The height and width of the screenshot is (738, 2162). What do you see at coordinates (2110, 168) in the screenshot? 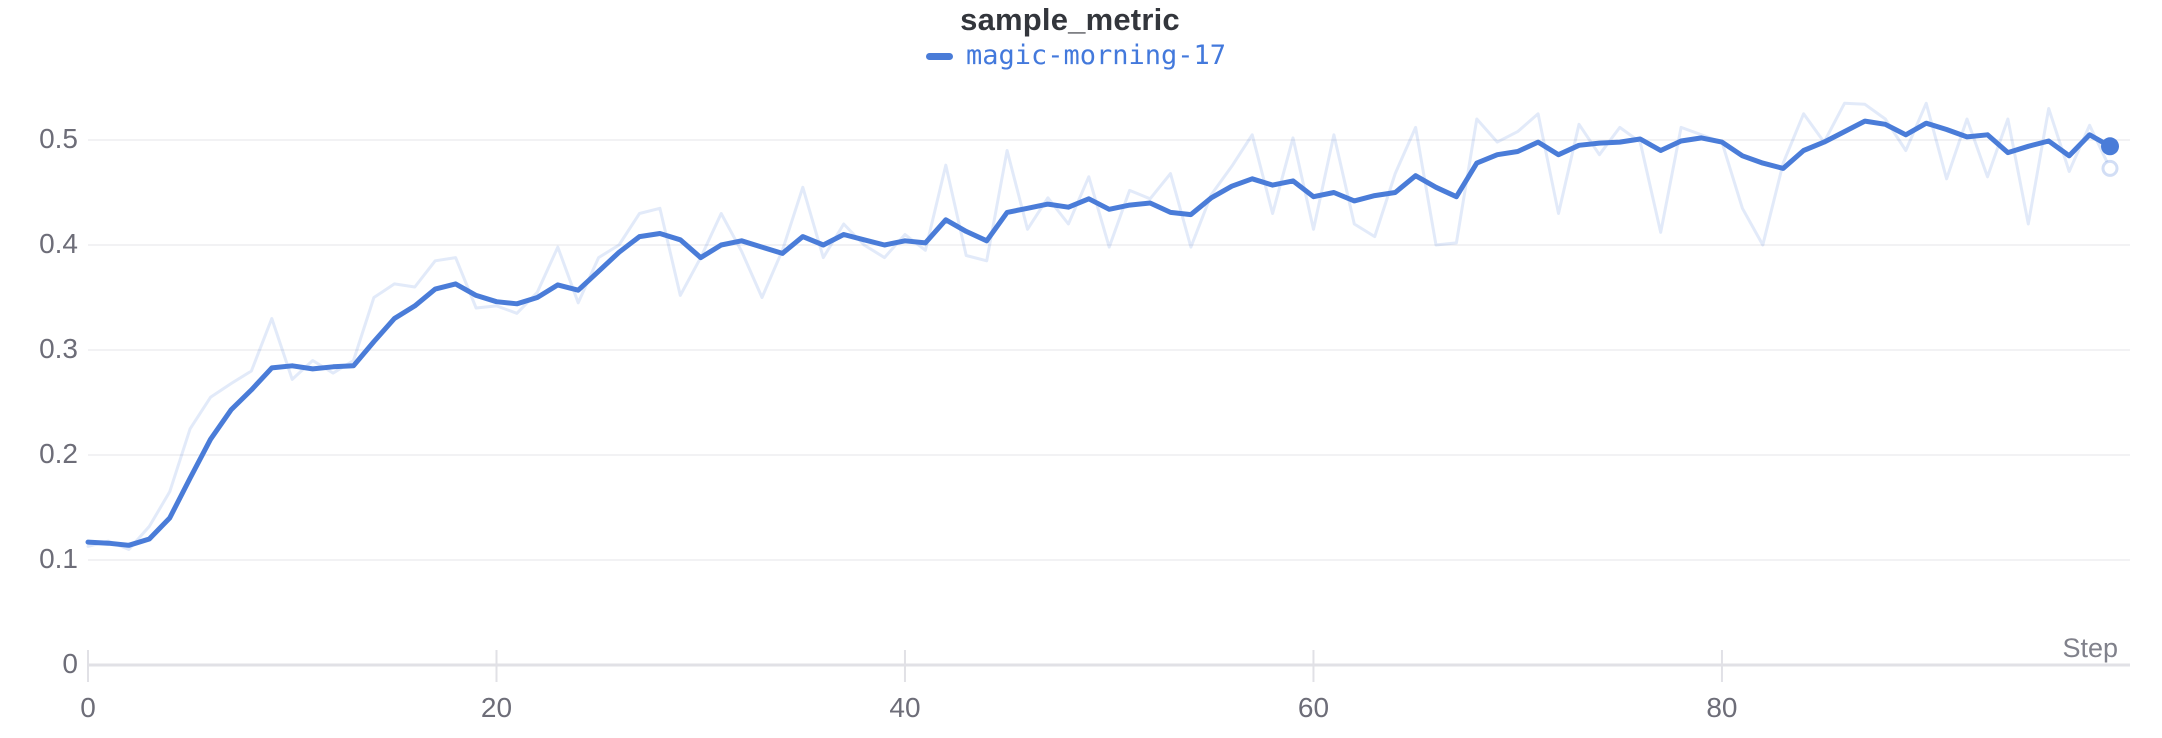
I see `last-point-ring-raw` at bounding box center [2110, 168].